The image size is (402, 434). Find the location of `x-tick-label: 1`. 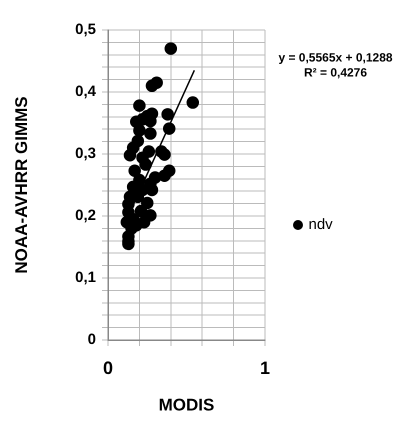

x-tick-label: 1 is located at coordinates (265, 368).